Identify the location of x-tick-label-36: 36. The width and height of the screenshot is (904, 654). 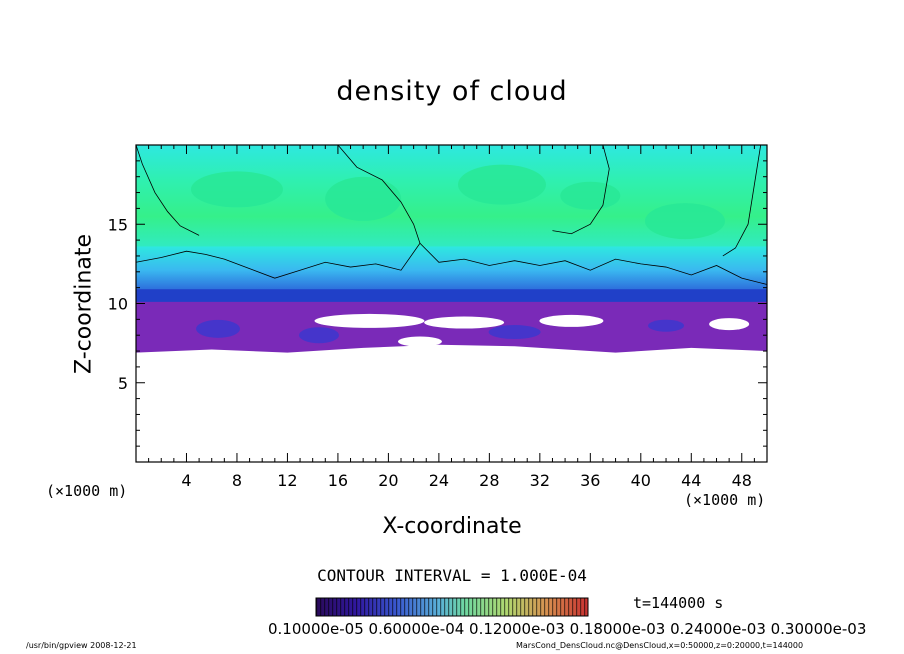
(590, 480).